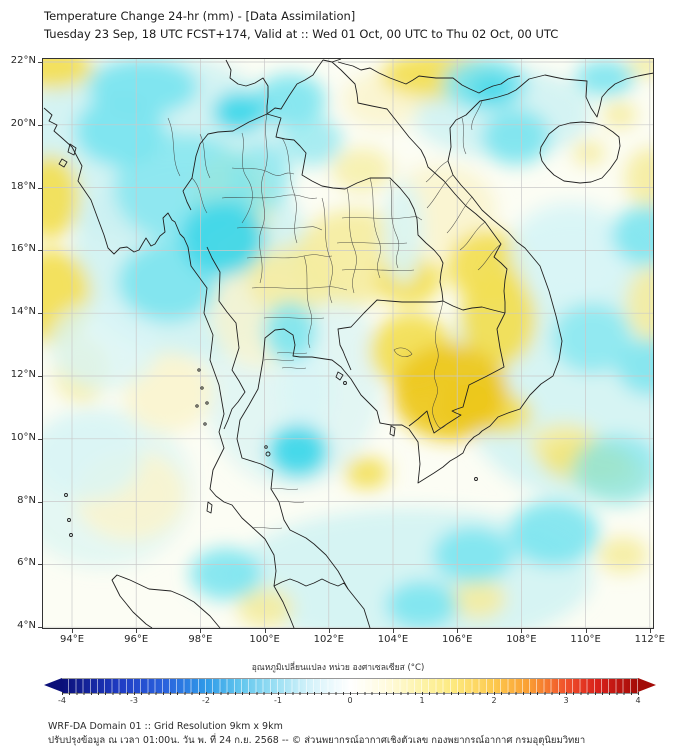 The height and width of the screenshot is (756, 676). Describe the element at coordinates (53, 685) in the screenshot. I see `colorbar-extend-left-arrow` at that location.